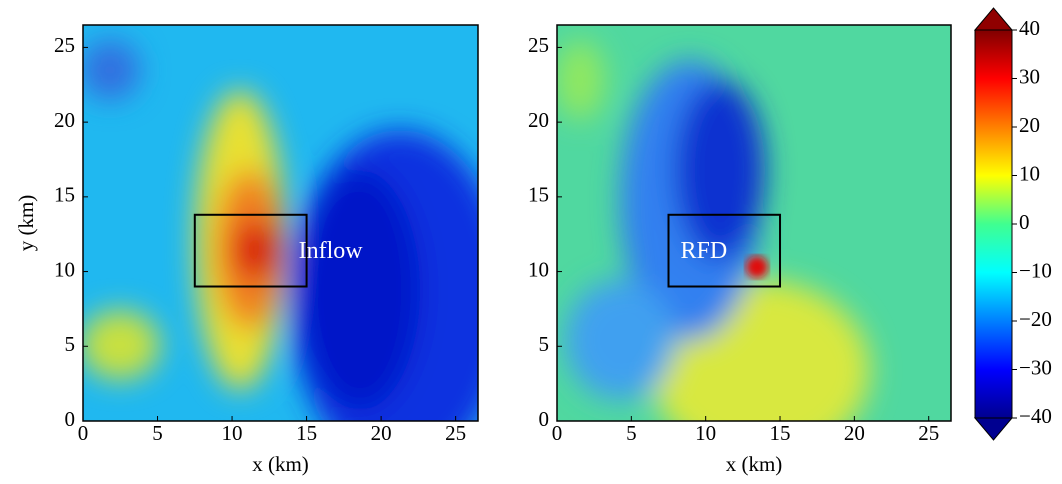 The width and height of the screenshot is (1062, 484). What do you see at coordinates (26, 223) in the screenshot?
I see `y-axis-label: y (km)` at bounding box center [26, 223].